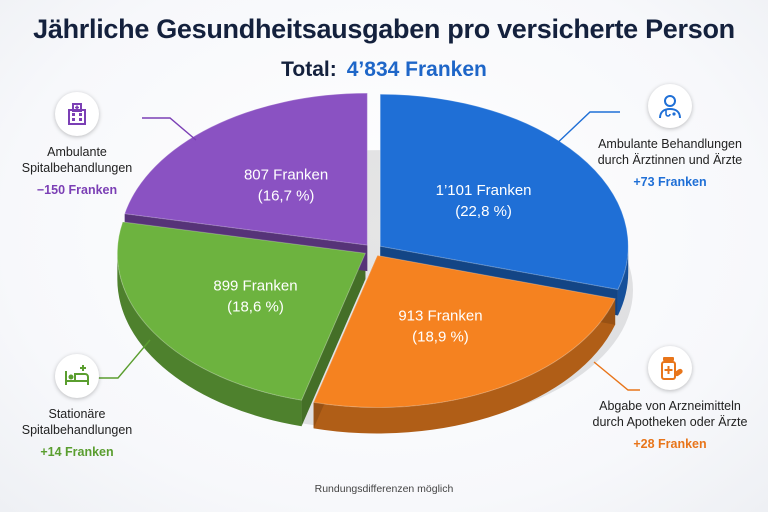  What do you see at coordinates (286, 175) in the screenshot?
I see `slice-value-label: 807 Franken` at bounding box center [286, 175].